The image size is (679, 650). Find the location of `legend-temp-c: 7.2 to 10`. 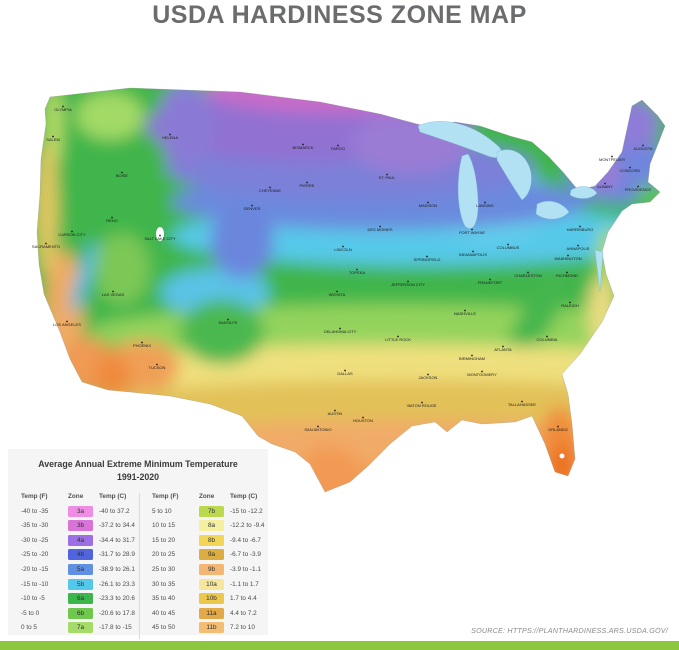

legend-temp-c: 7.2 to 10 is located at coordinates (242, 628).